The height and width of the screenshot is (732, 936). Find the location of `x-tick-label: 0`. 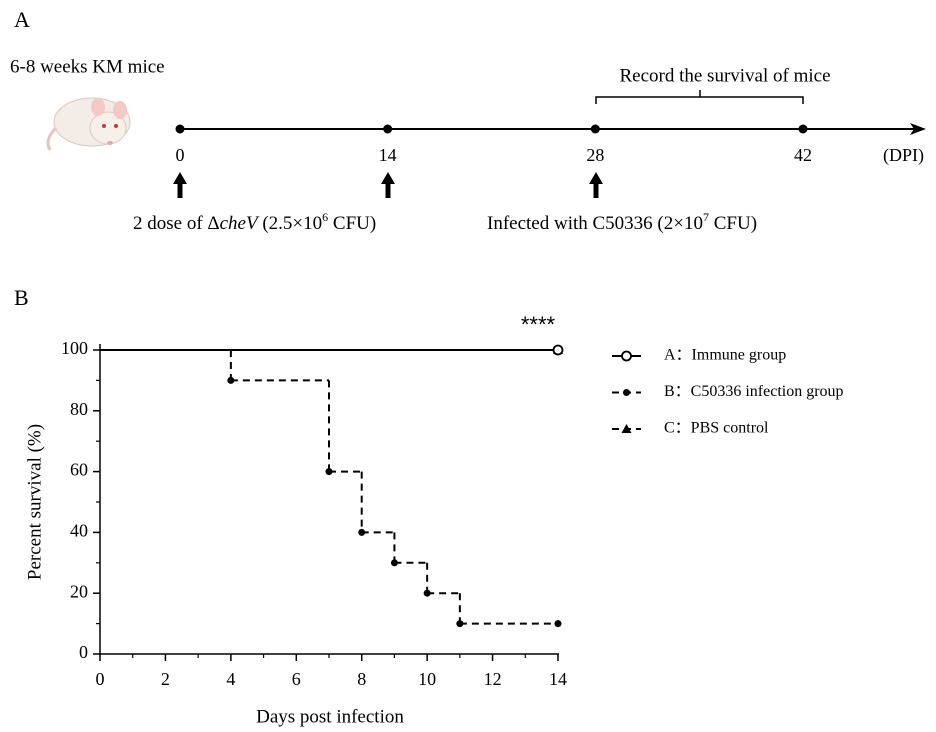

x-tick-label: 0 is located at coordinates (100, 679).